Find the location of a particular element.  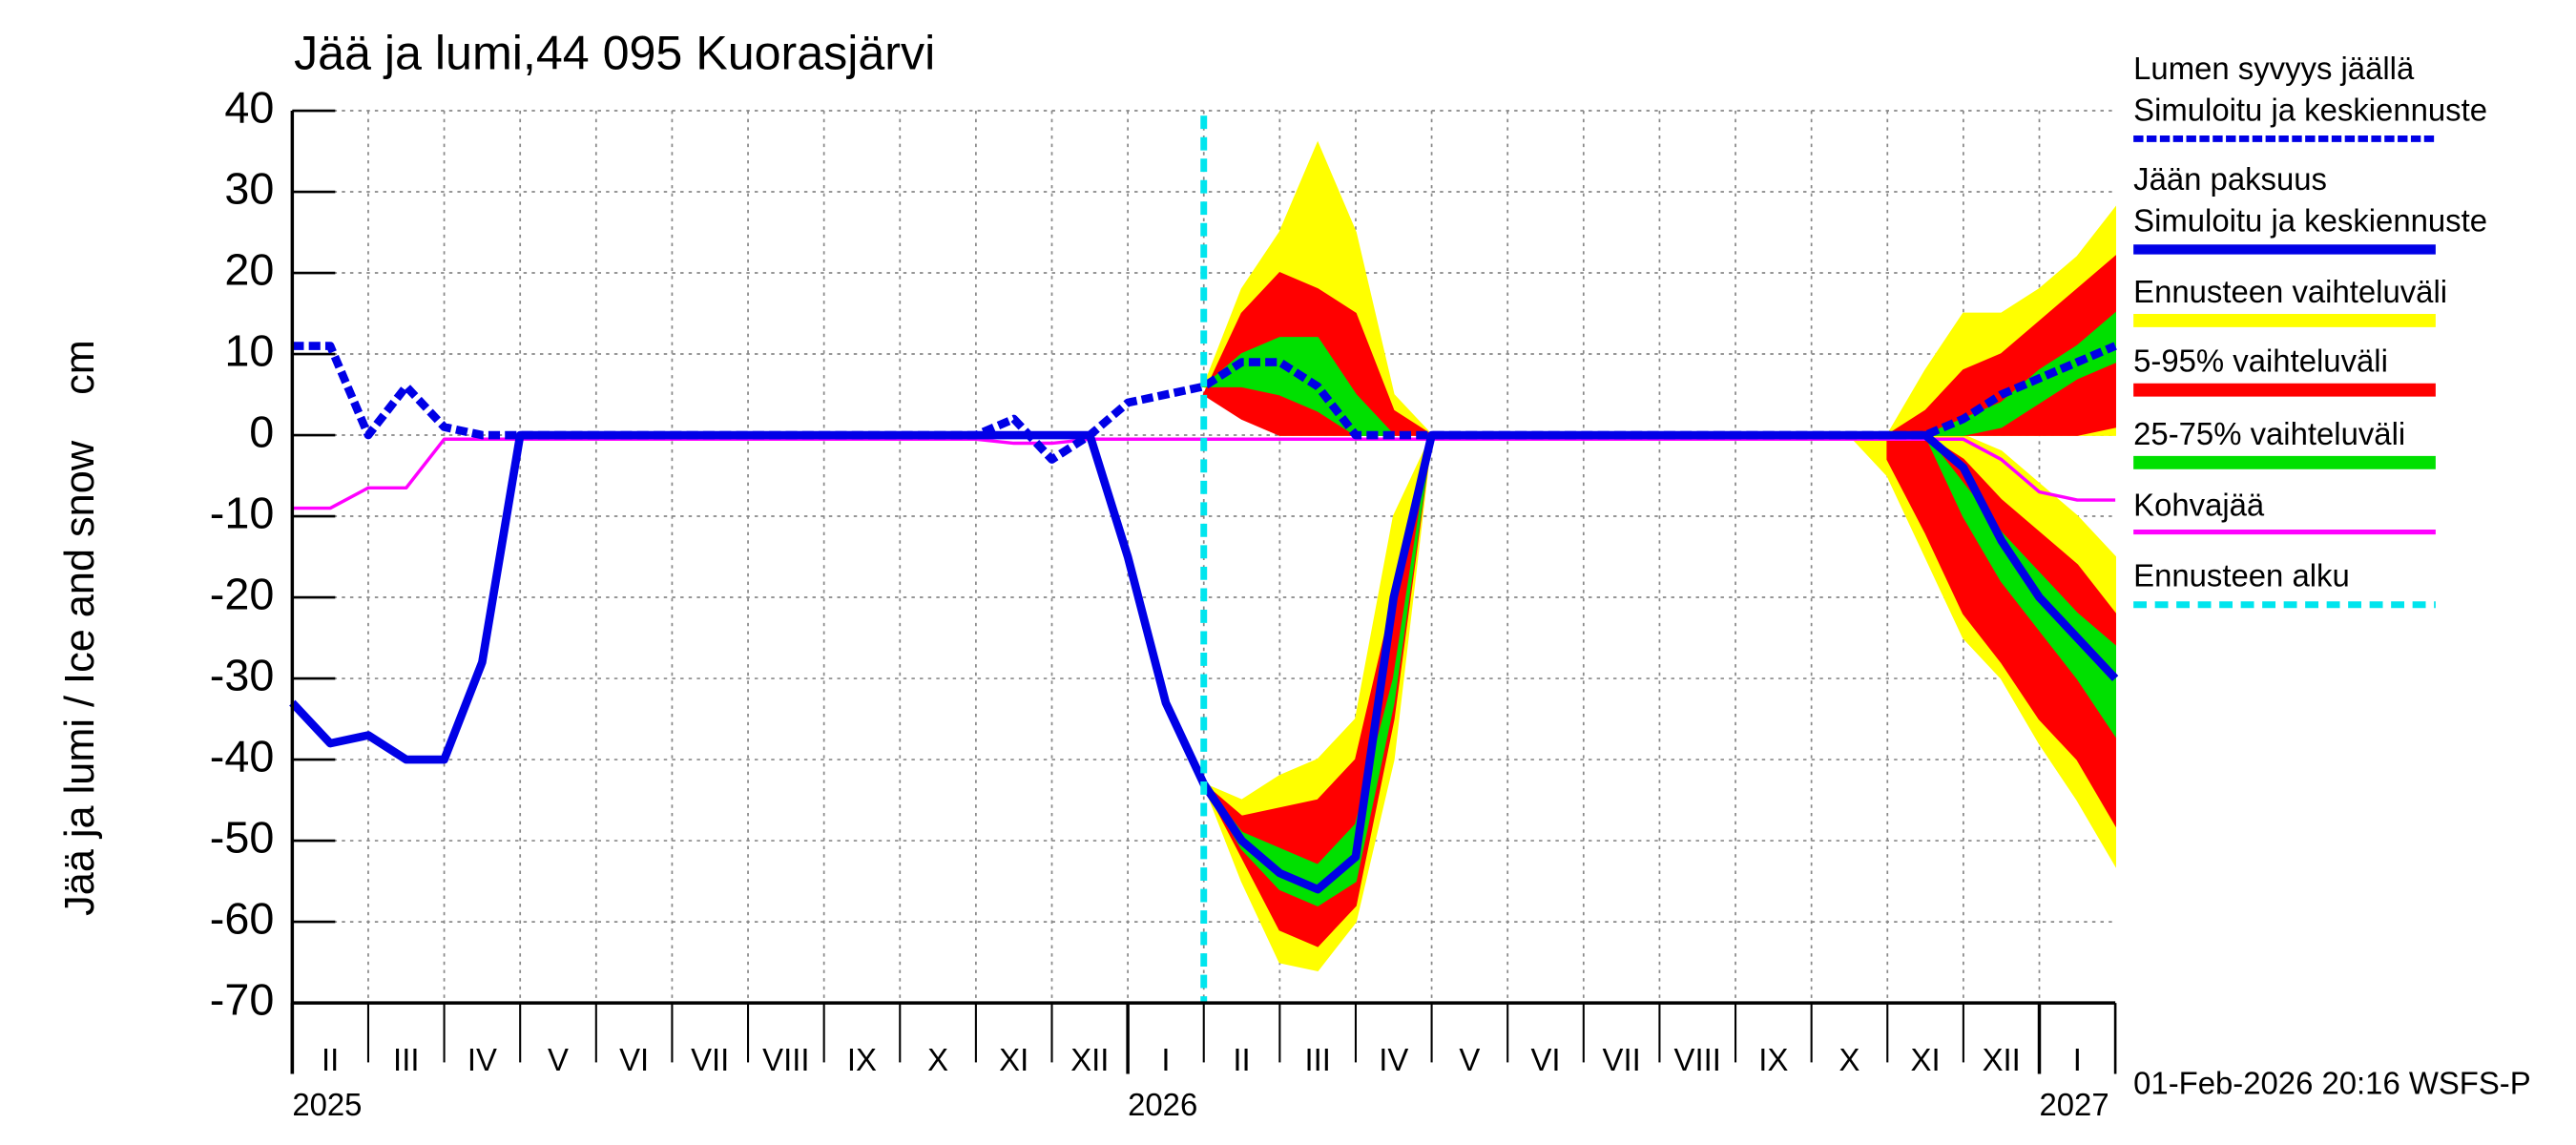

year-label: 2025 is located at coordinates (327, 1104).